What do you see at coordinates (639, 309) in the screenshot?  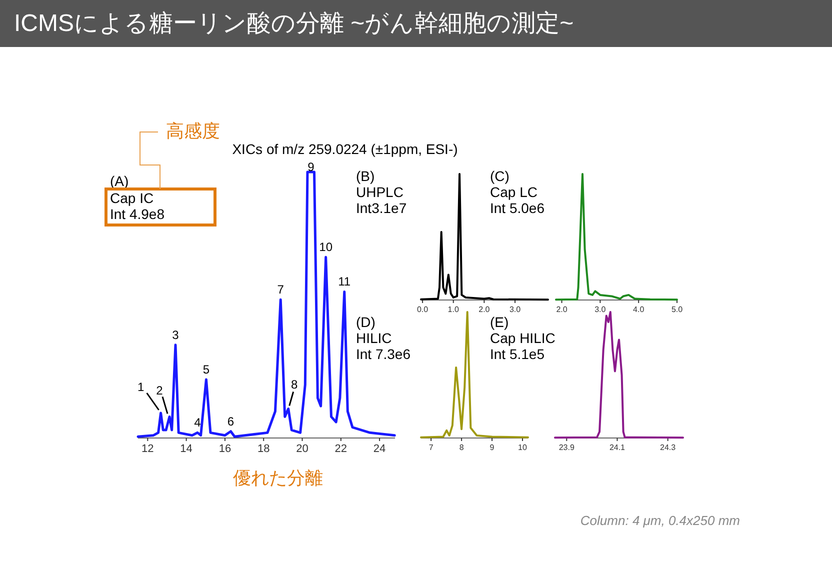 I see `x-tick-label: 4.0` at bounding box center [639, 309].